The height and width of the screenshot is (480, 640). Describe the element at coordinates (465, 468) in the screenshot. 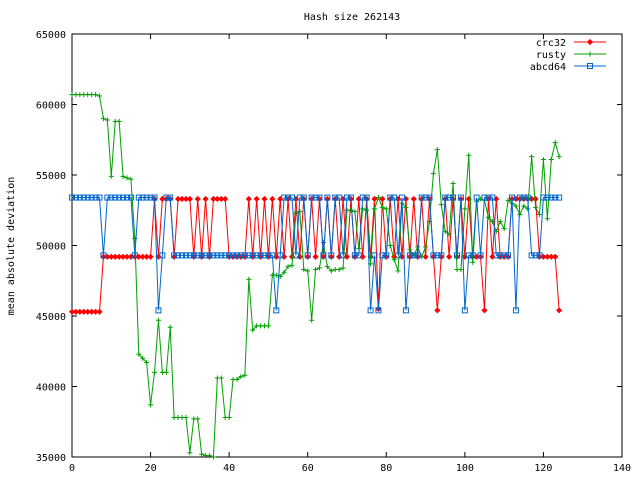

I see `x-tick-label: 100` at that location.